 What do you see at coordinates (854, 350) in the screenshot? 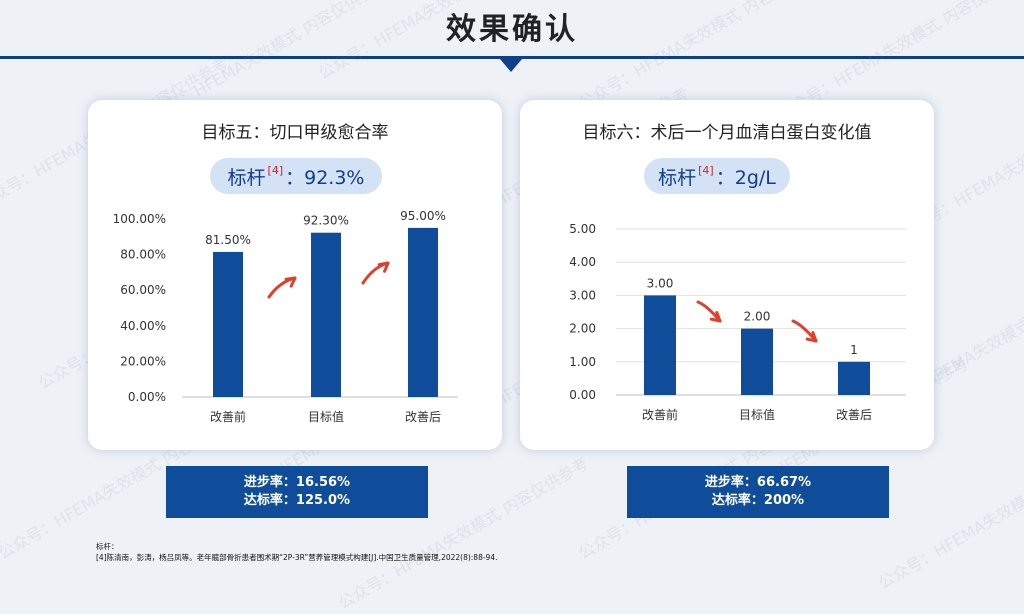
I see `right-chart-data-label: 1` at bounding box center [854, 350].